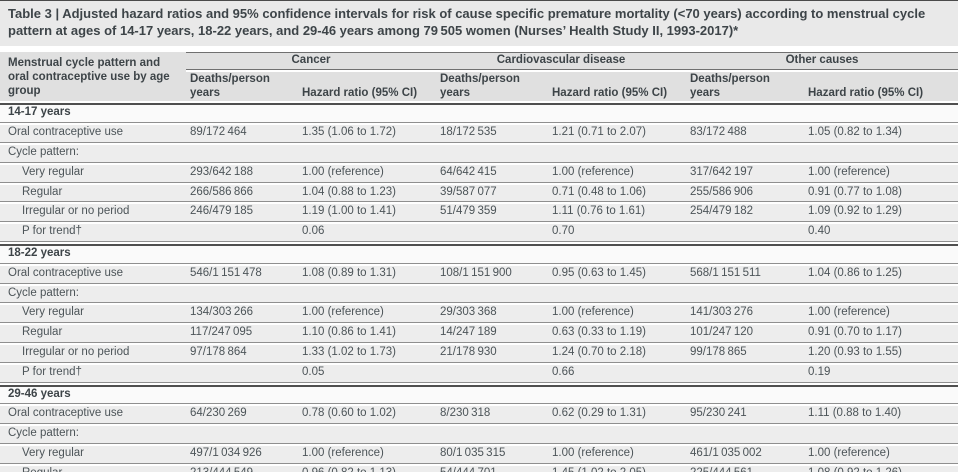  What do you see at coordinates (479, 254) in the screenshot?
I see `section-heading: 18-22 years` at bounding box center [479, 254].